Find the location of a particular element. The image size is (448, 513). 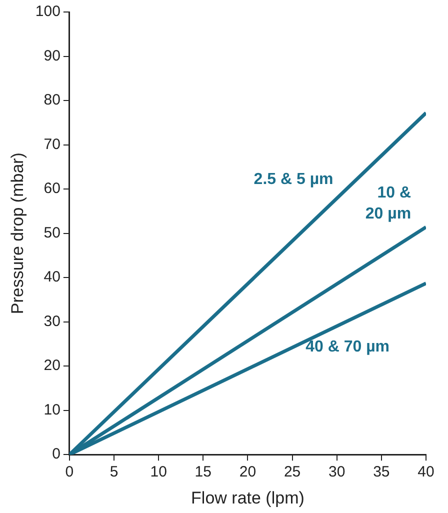

x-tick-label: 10 is located at coordinates (158, 472).